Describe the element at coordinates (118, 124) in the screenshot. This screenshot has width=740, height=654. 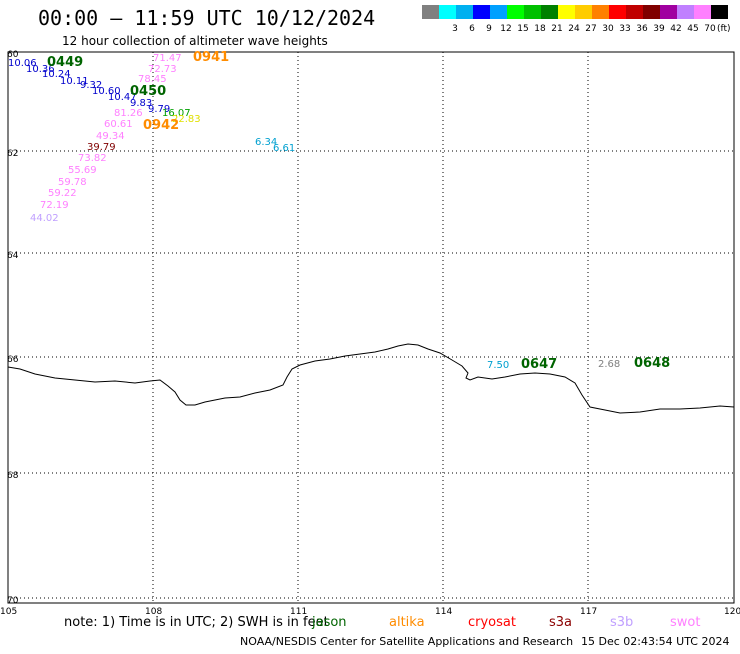
I see `wave-height-label: 60.61` at that location.